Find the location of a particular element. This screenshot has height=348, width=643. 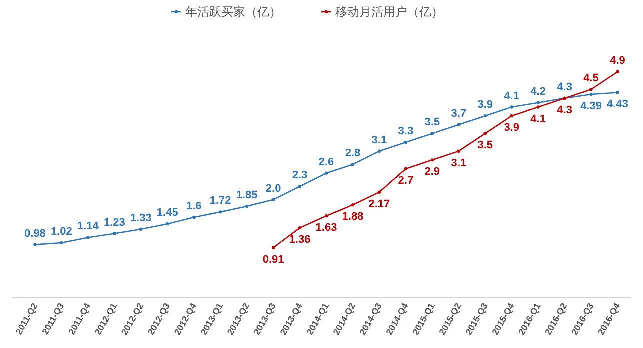

data-label: 1.72 is located at coordinates (221, 201).